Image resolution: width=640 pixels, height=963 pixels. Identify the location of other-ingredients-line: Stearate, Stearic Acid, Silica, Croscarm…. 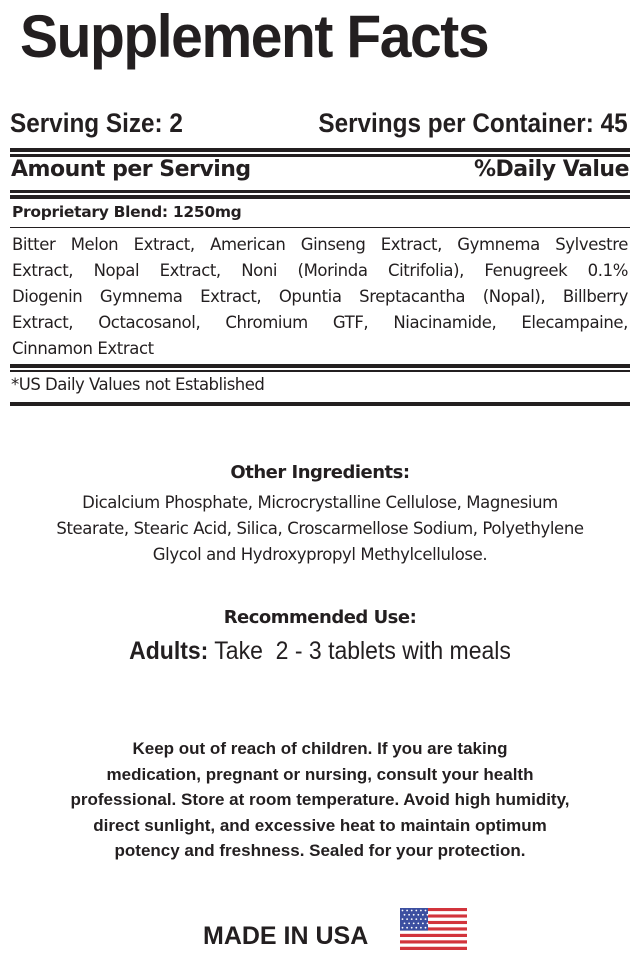
(320, 528).